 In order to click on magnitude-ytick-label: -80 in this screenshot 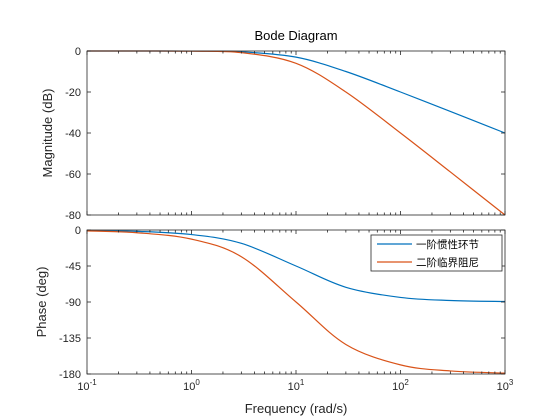, I will do `click(73, 216)`.